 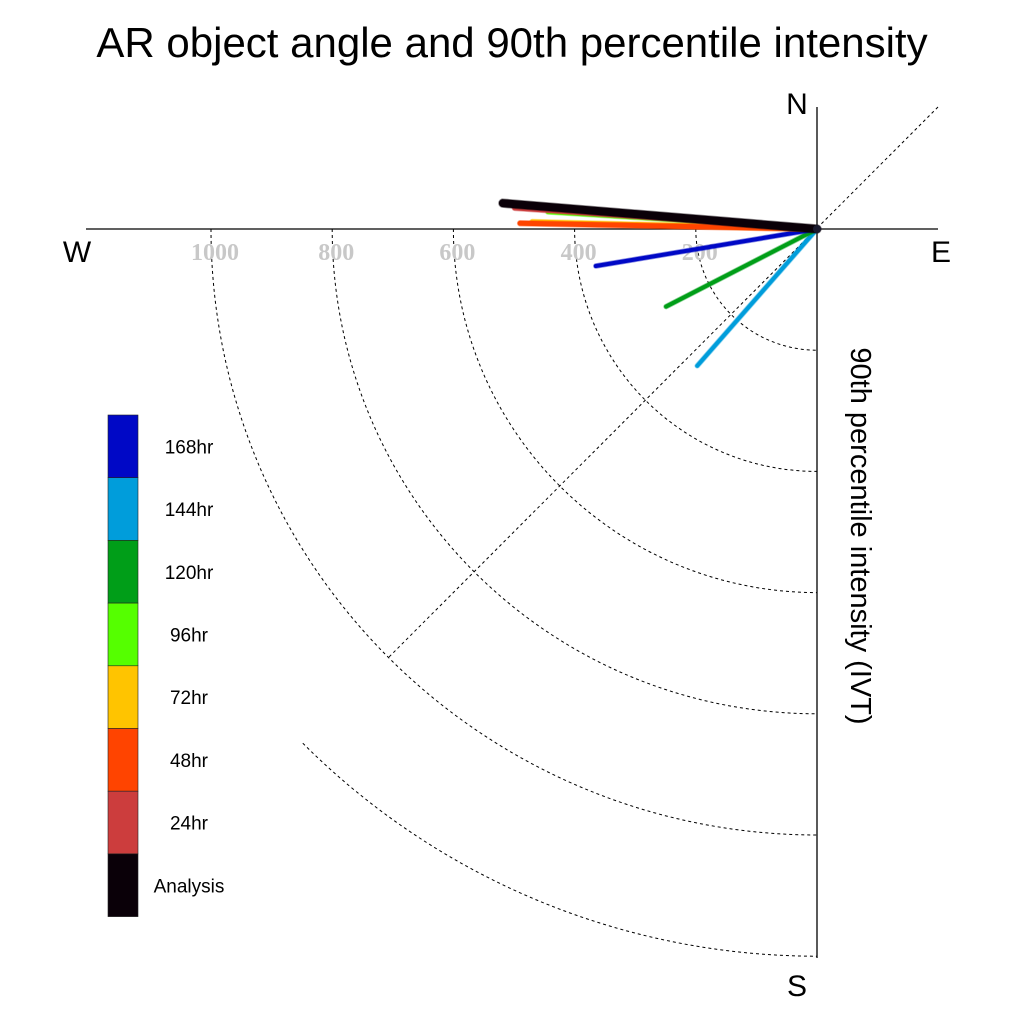 I want to click on legend-swatch-144hr, so click(x=123, y=509).